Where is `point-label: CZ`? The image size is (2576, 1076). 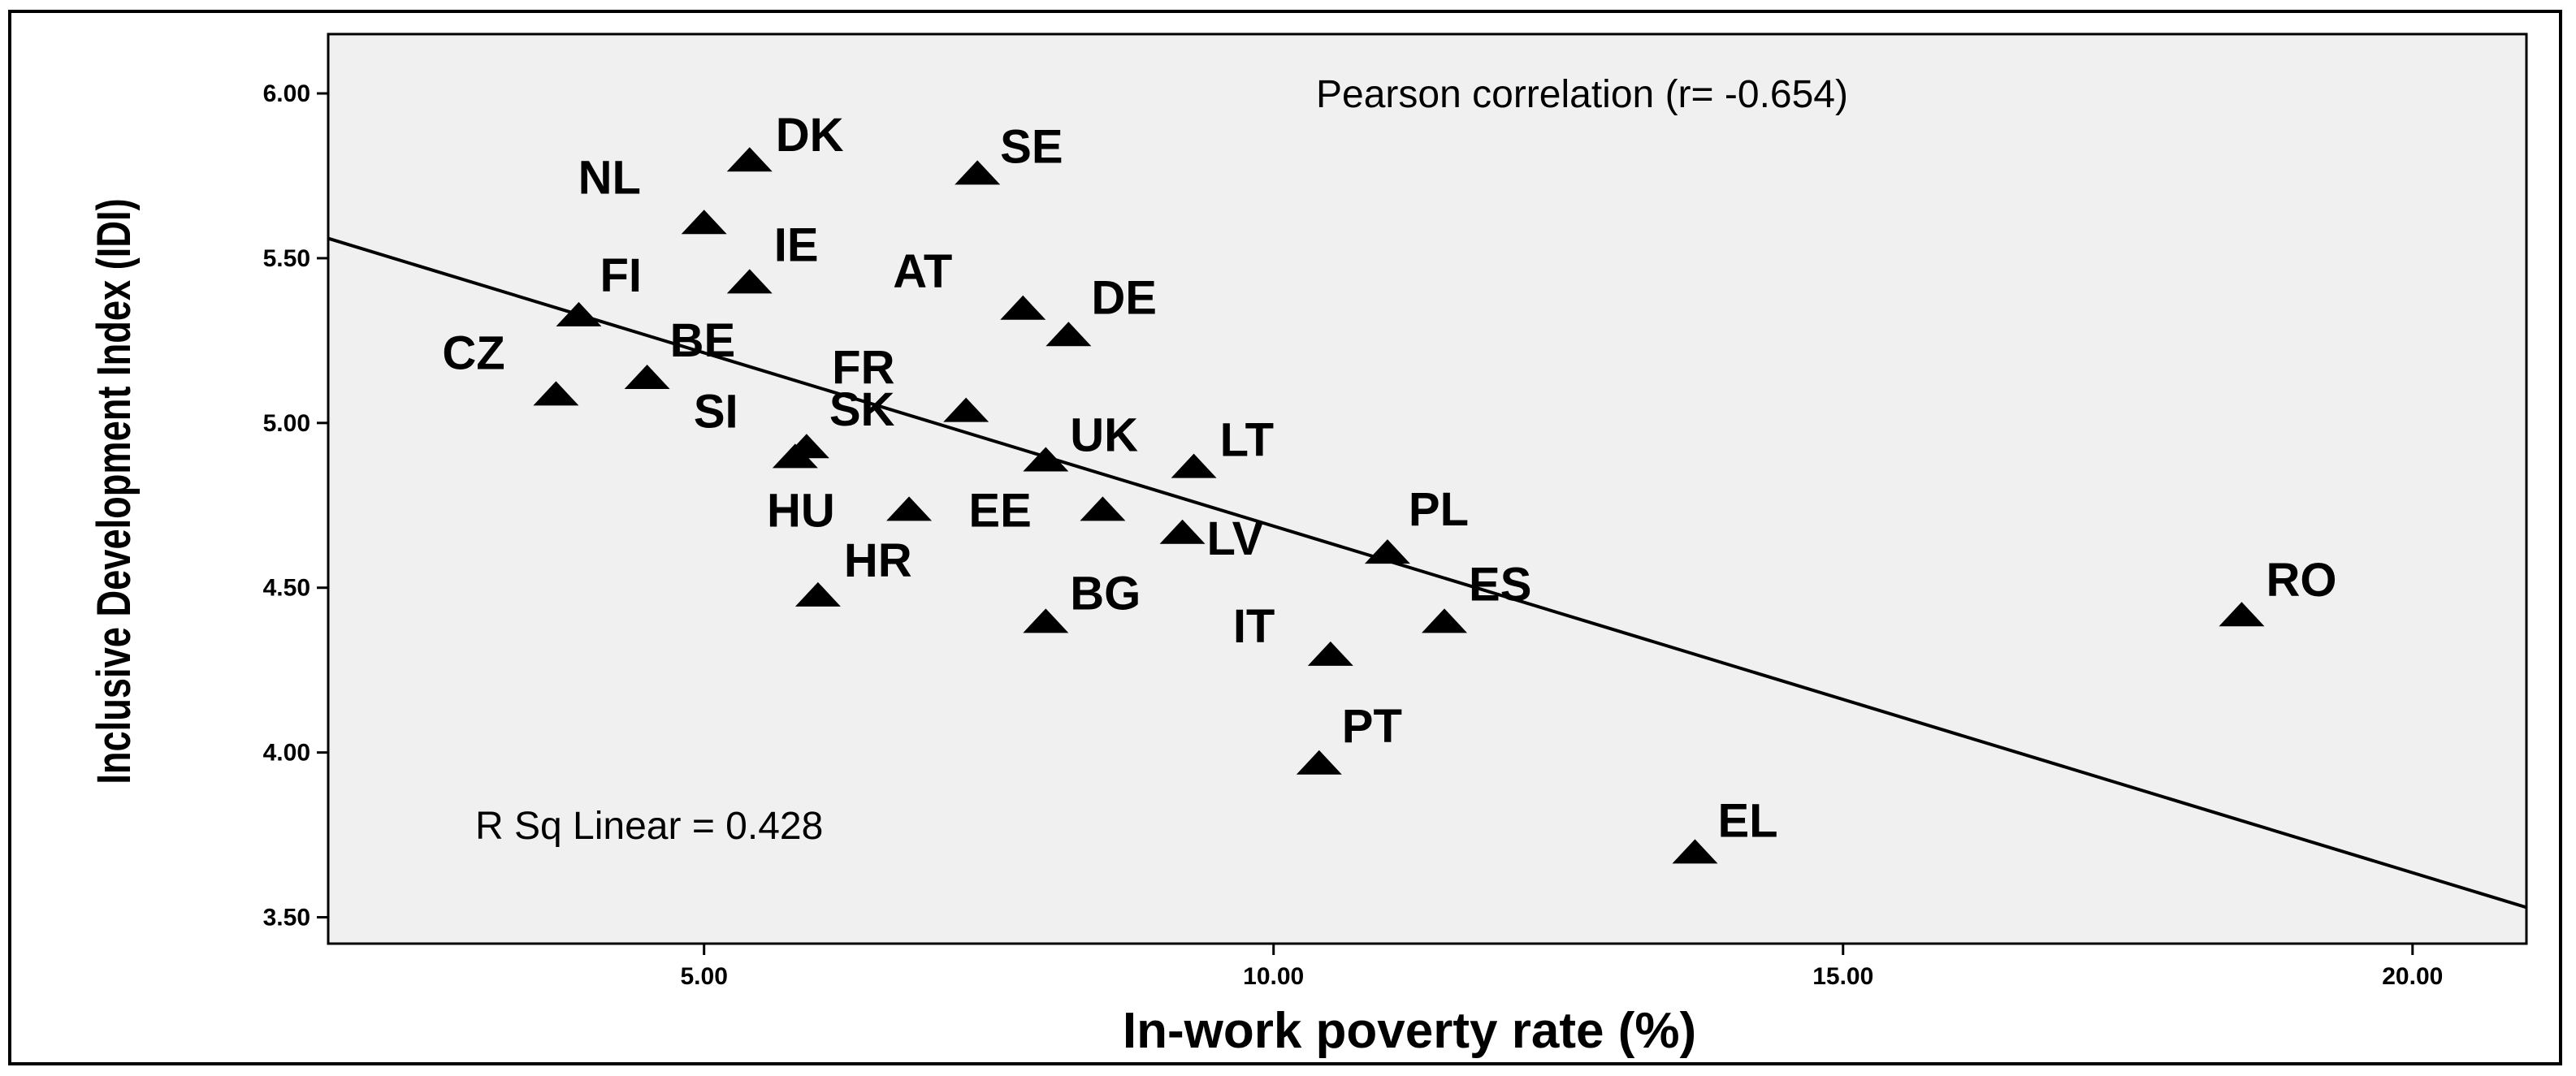
point-label: CZ is located at coordinates (473, 352).